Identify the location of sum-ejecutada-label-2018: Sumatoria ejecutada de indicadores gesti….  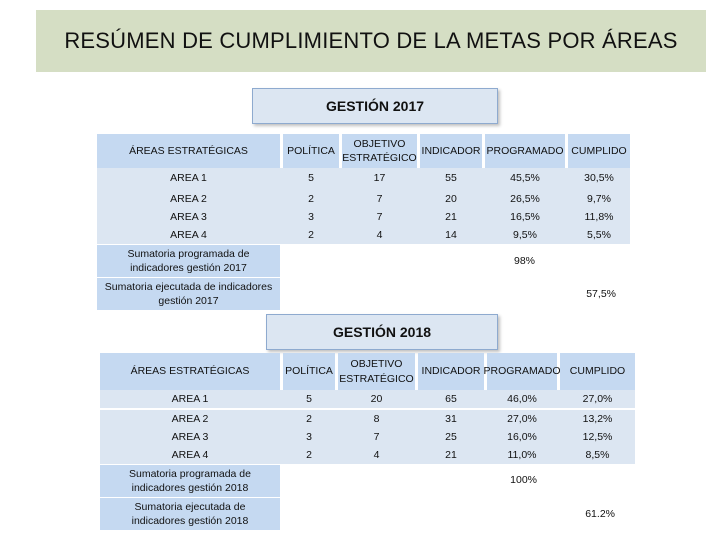
(190, 514).